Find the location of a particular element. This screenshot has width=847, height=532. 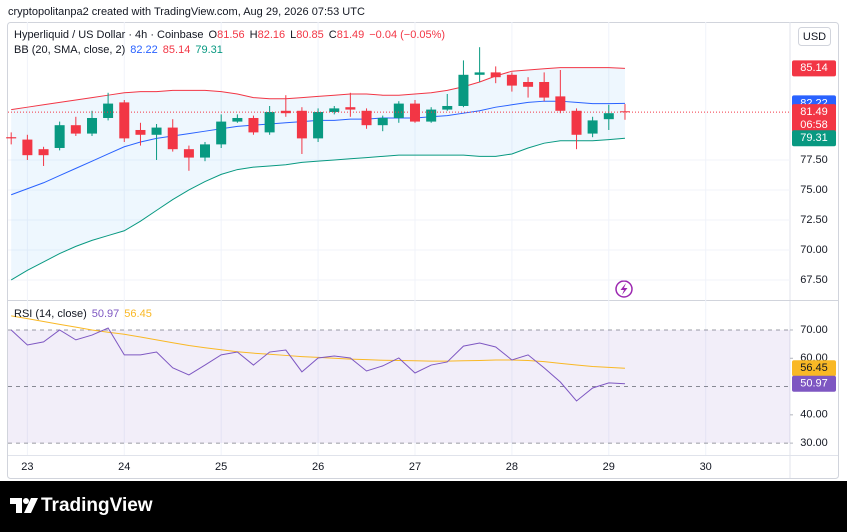

rsi-value-label: 56.45 is located at coordinates (814, 368).